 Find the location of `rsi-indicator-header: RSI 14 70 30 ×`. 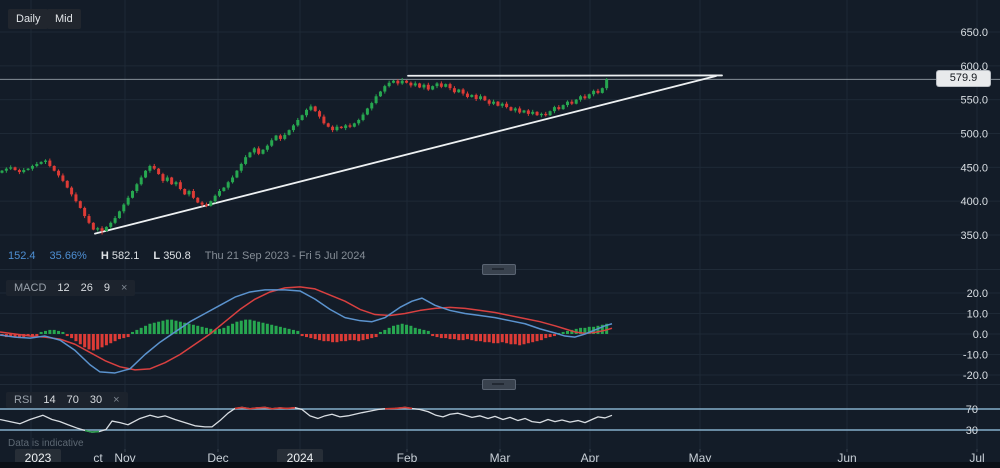

rsi-indicator-header: RSI 14 70 30 × is located at coordinates (67, 400).